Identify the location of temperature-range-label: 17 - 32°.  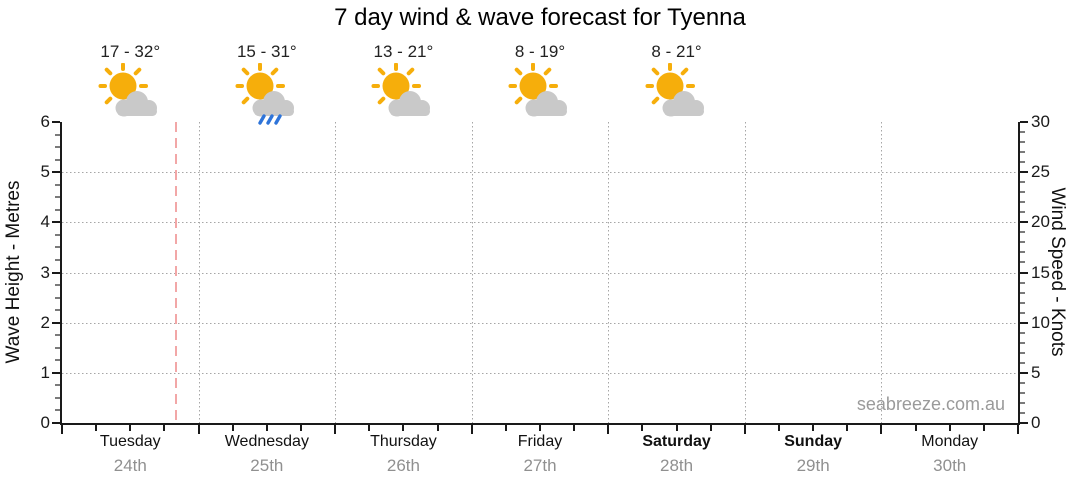
(130, 51).